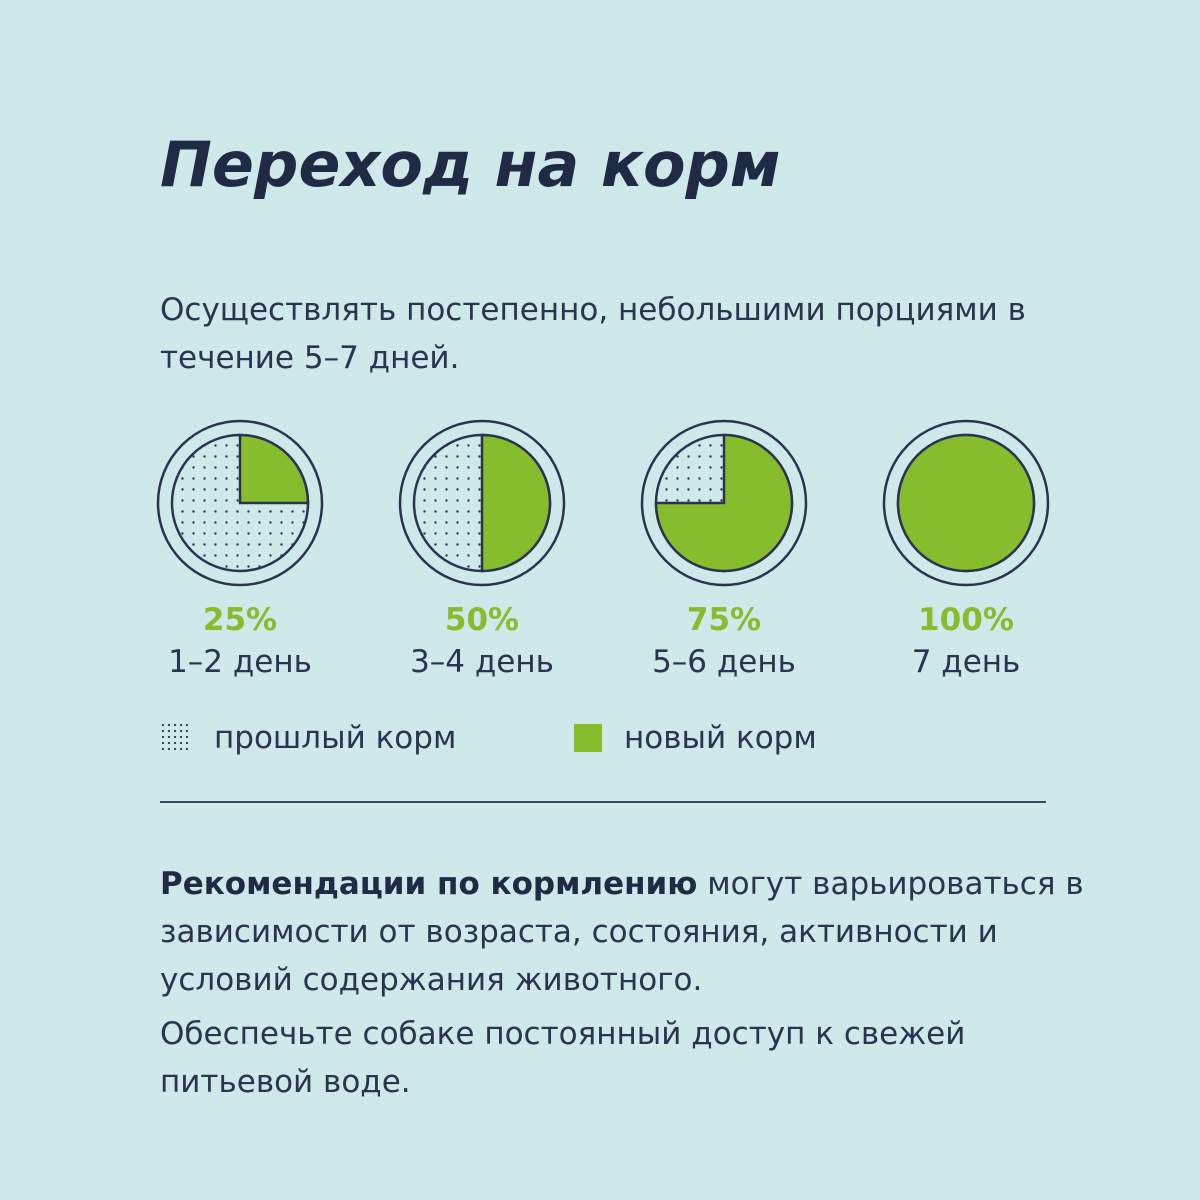 Image resolution: width=1200 pixels, height=1200 pixels. Describe the element at coordinates (240, 620) in the screenshot. I see `step-percent: 25%` at that location.